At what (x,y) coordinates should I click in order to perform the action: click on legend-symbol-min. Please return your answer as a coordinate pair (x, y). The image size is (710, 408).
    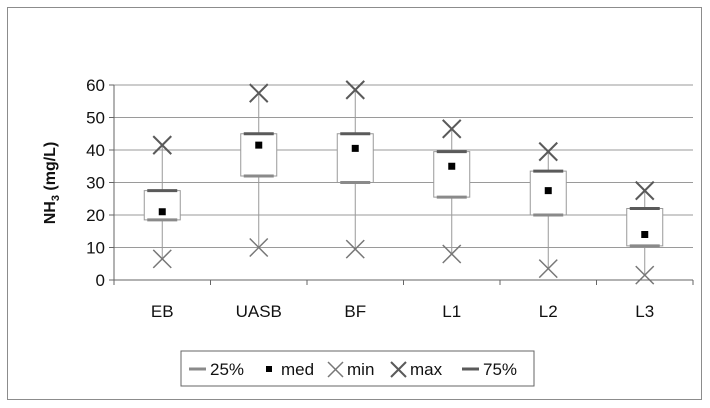
    Looking at the image, I should click on (335, 369).